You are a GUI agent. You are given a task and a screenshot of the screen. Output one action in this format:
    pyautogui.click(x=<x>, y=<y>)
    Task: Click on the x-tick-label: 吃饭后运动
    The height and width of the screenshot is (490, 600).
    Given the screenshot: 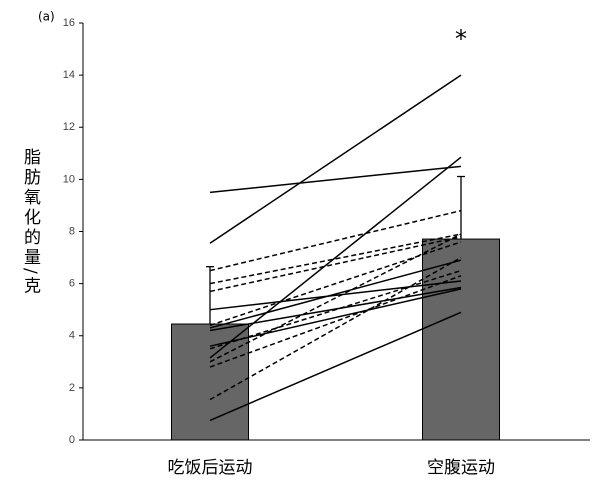 What is the action you would take?
    pyautogui.click(x=210, y=468)
    